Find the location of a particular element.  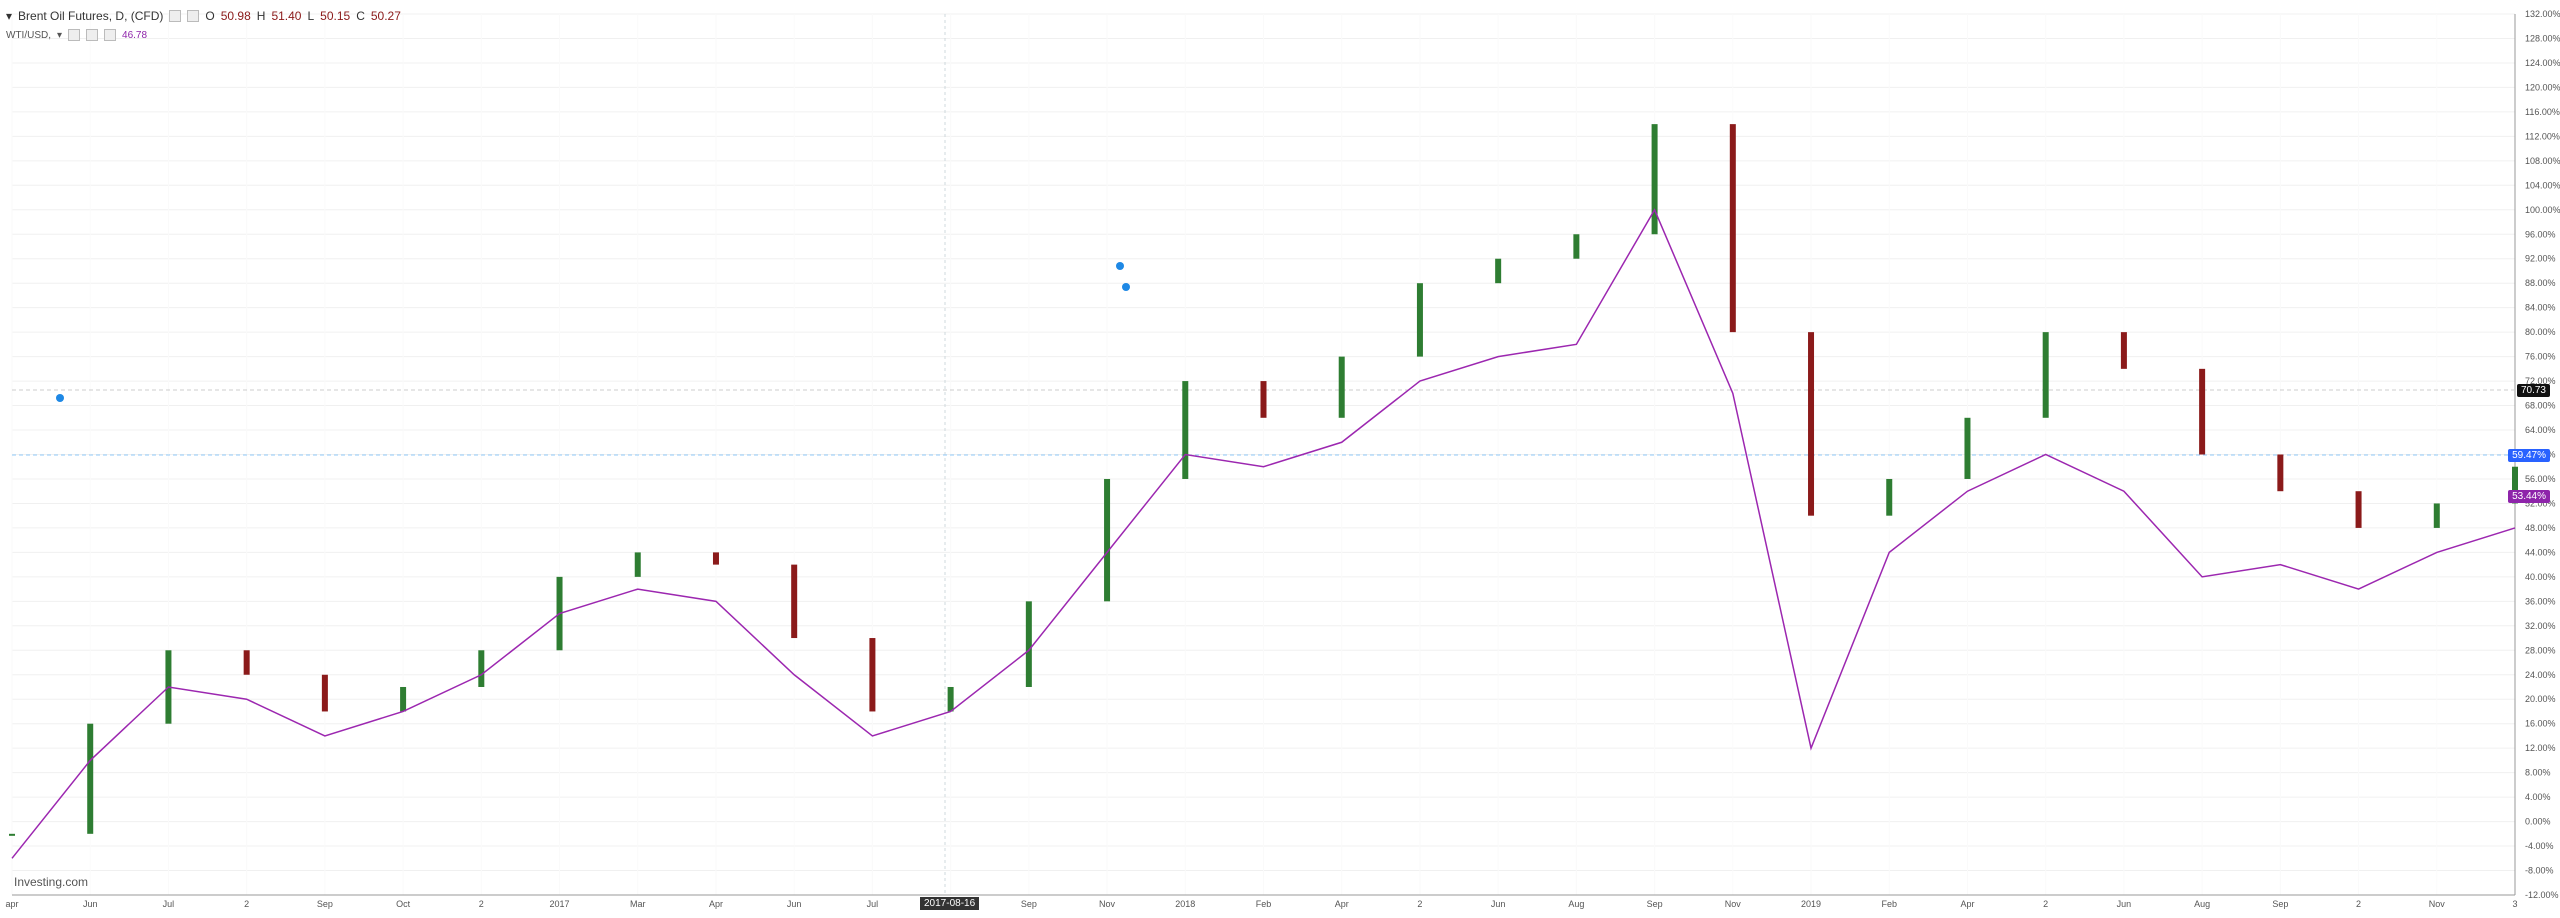

y-tick-label: 72.00% is located at coordinates (2540, 381).